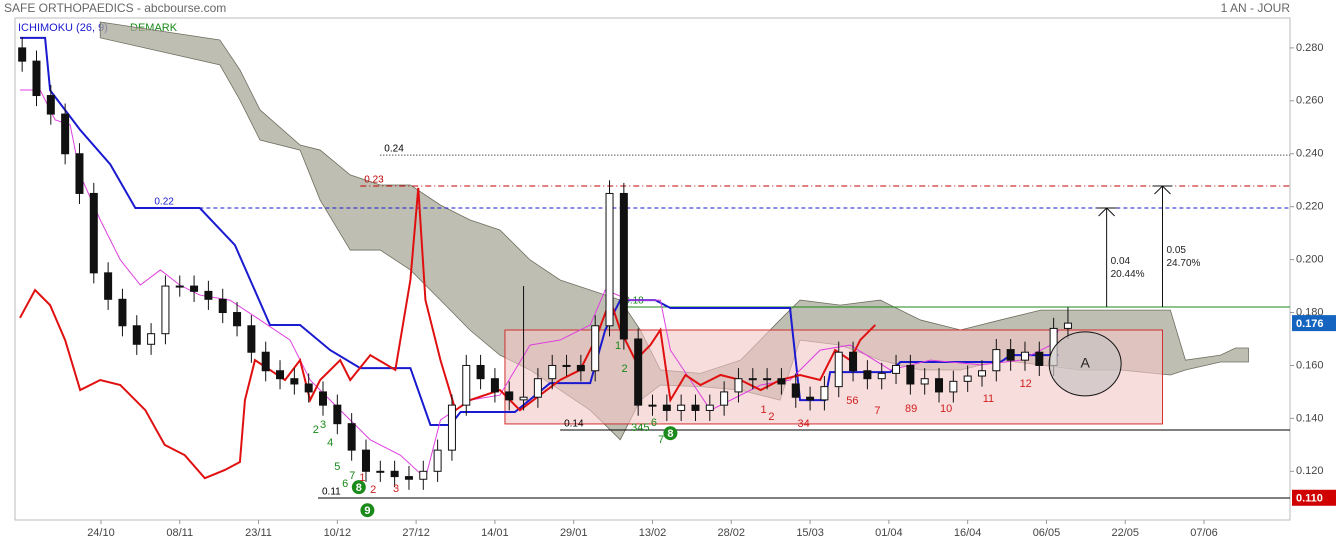 Image resolution: width=1339 pixels, height=542 pixels. I want to click on demark-count: 89, so click(911, 409).